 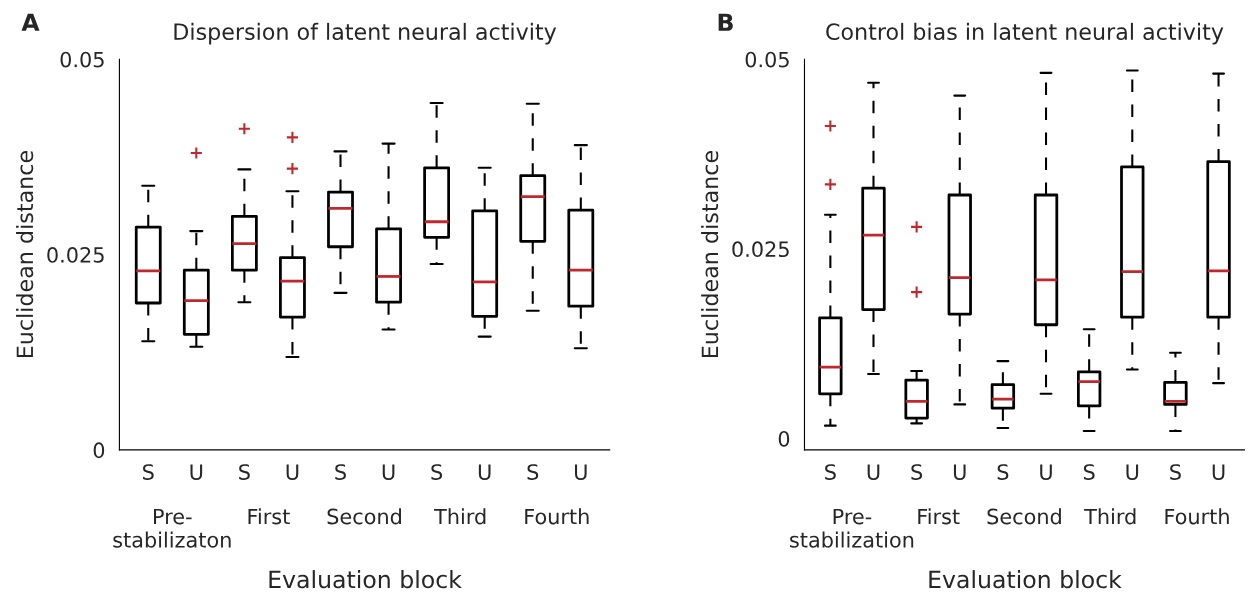 I want to click on chart-title: Dispersion of latent neural activity, so click(x=365, y=33).